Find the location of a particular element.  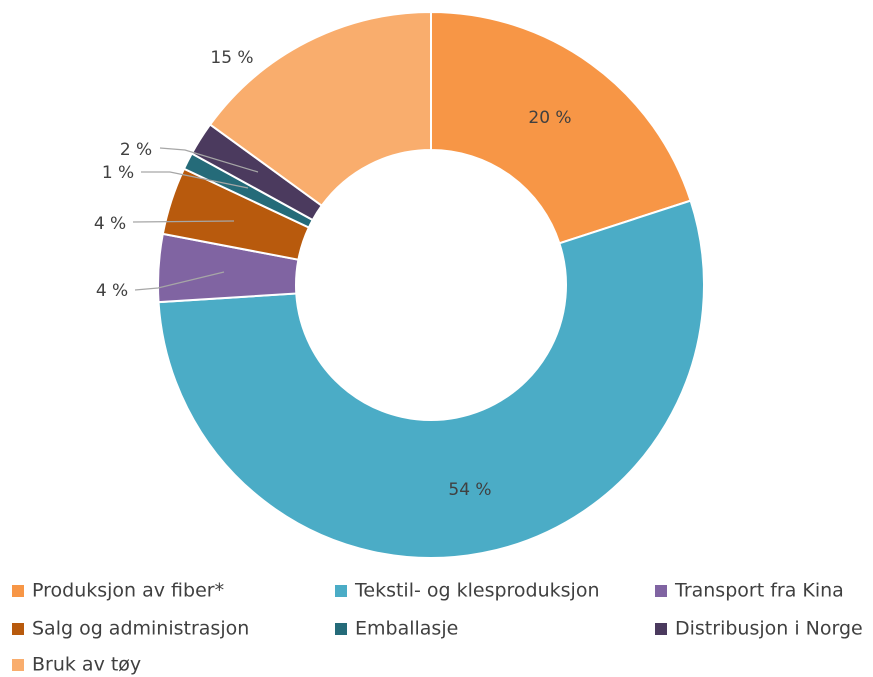

data-label: 1 % is located at coordinates (118, 173).